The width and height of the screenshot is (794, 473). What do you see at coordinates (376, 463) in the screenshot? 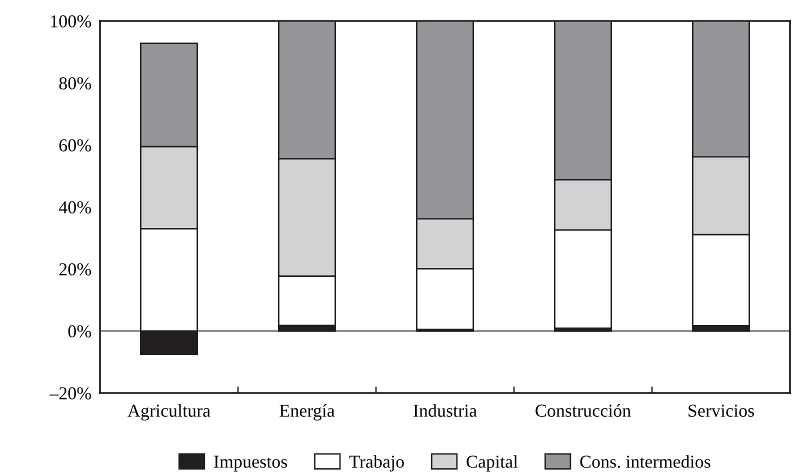
I see `legend-label: Trabajo` at bounding box center [376, 463].